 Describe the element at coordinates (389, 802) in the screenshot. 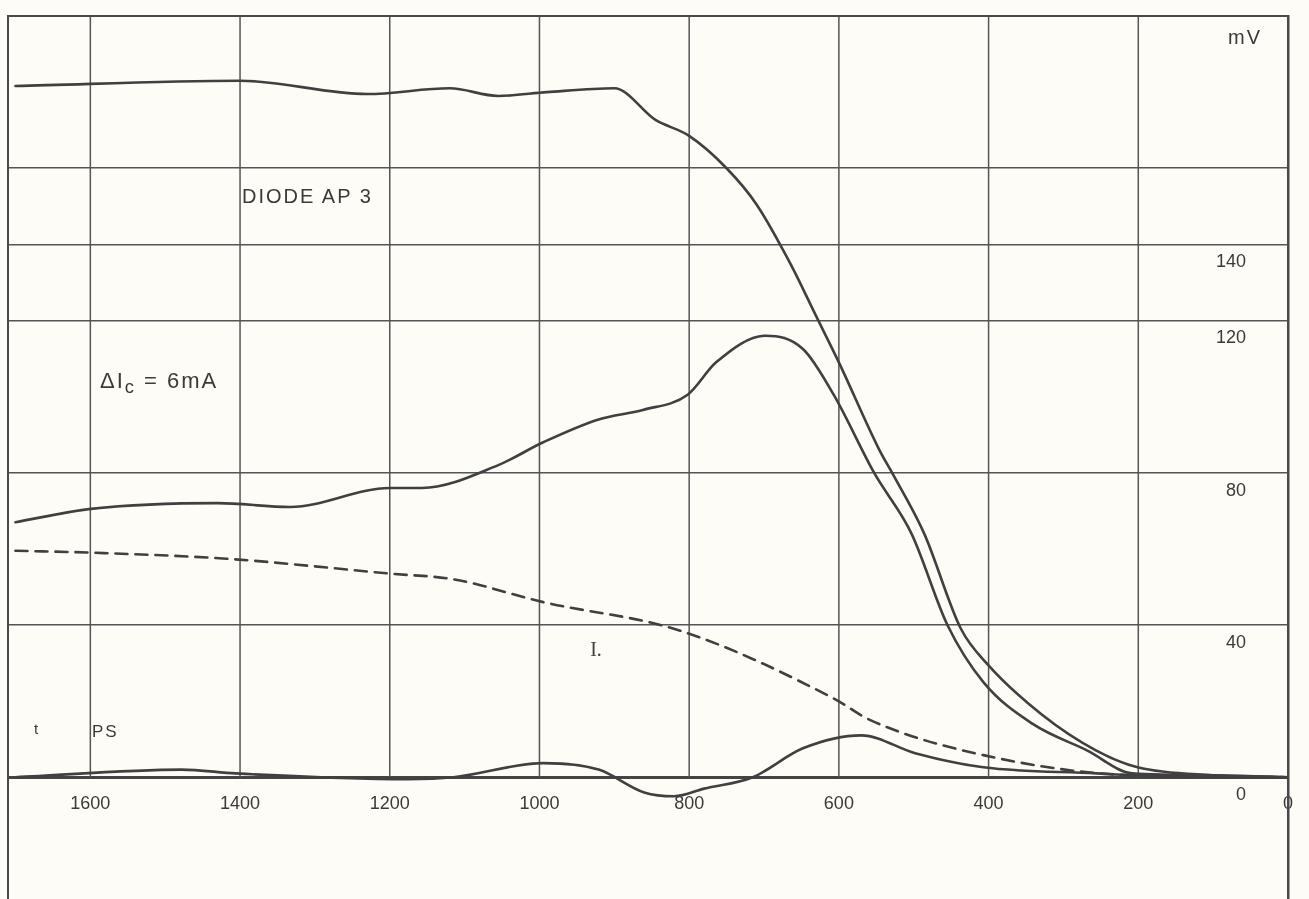

I see `x-tick-label: 1200` at that location.